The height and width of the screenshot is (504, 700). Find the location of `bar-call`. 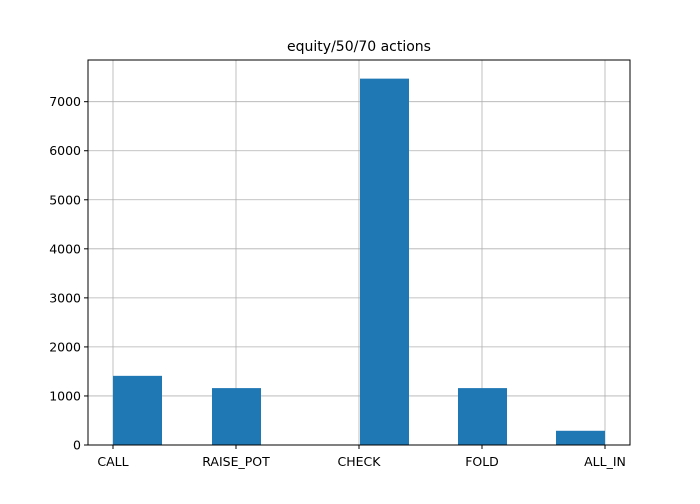

bar-call is located at coordinates (137, 410).